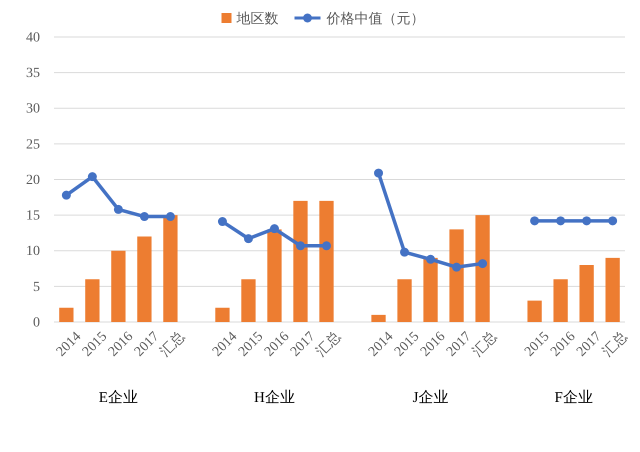 This screenshot has height=452, width=640. Describe the element at coordinates (33, 216) in the screenshot. I see `y-tick-label: 15` at that location.